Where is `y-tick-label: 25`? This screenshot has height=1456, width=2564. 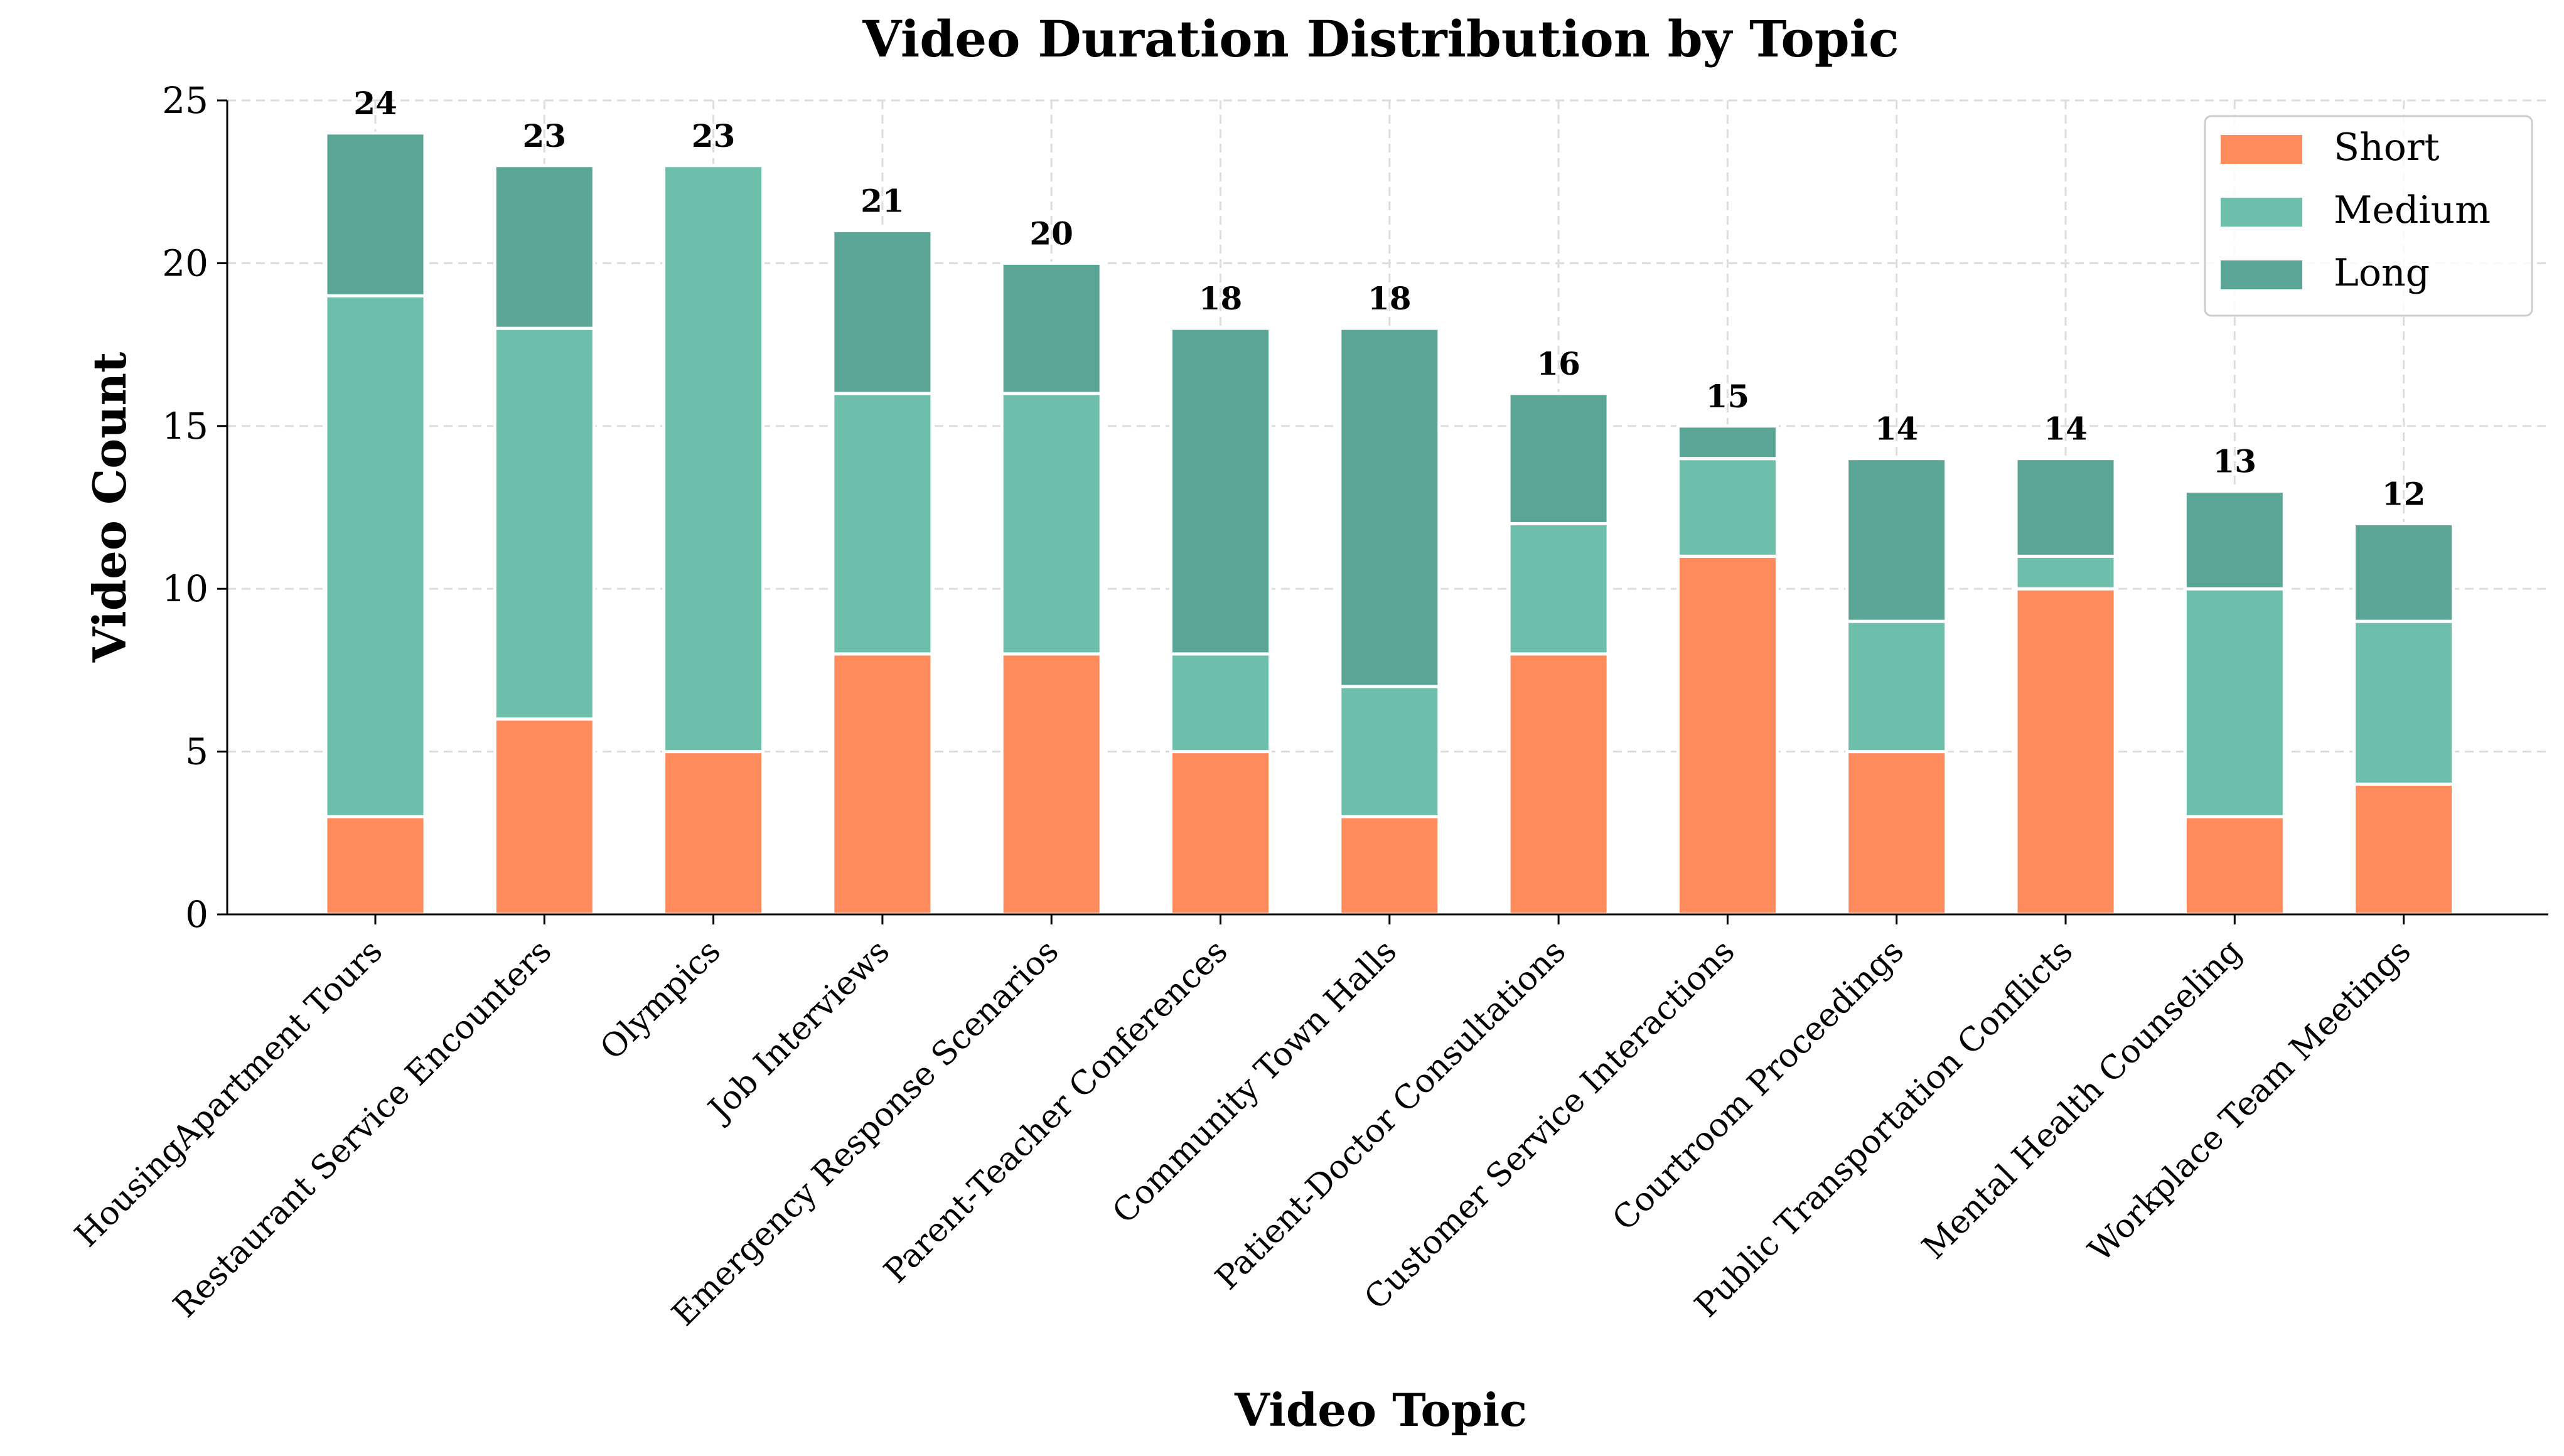
y-tick-label: 25 is located at coordinates (185, 100).